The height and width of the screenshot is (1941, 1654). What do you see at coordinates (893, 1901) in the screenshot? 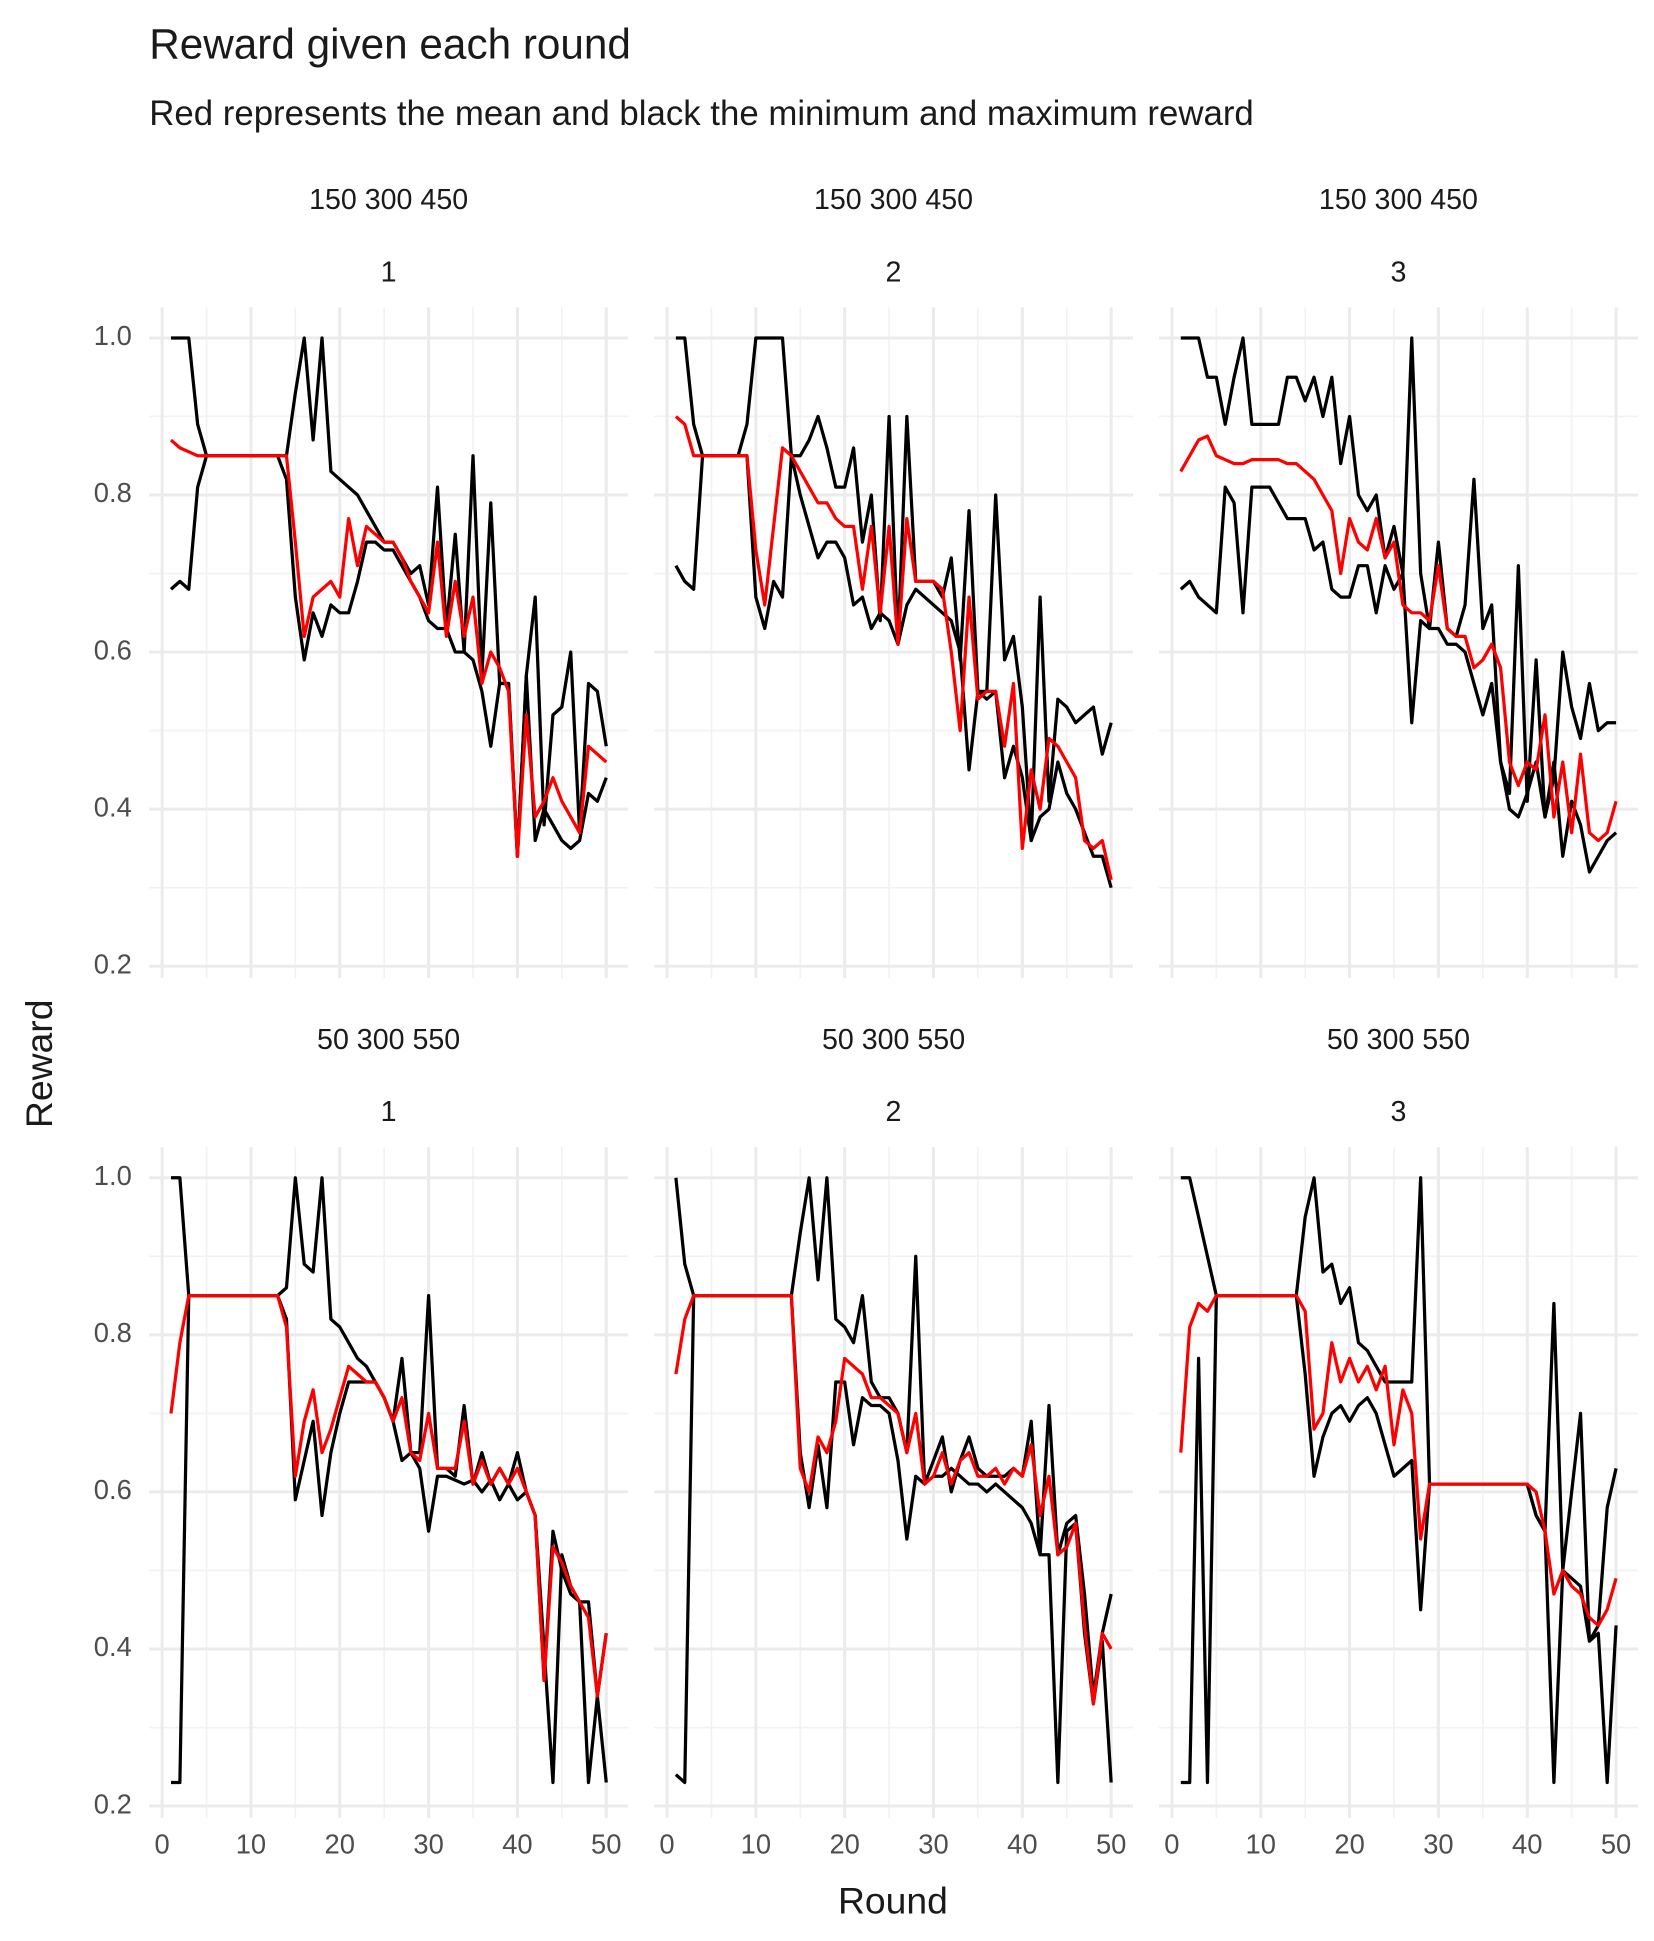
I see `x-axis-title: Round` at bounding box center [893, 1901].